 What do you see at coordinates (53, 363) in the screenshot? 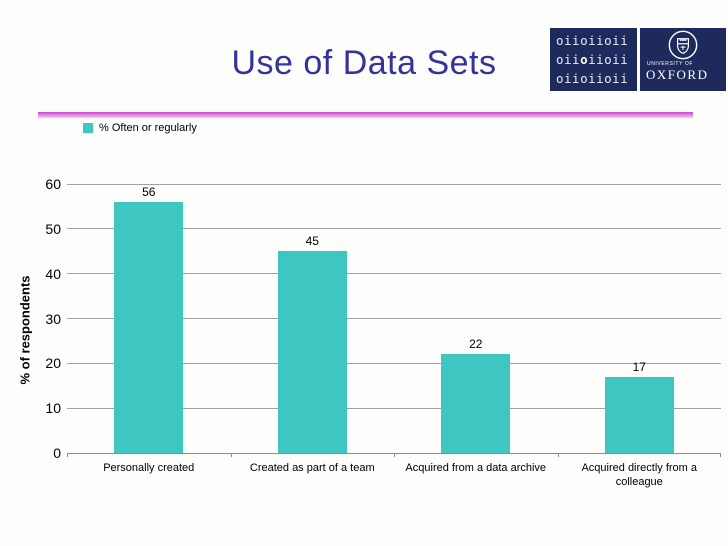
I see `y-tick-label: 20` at bounding box center [53, 363].